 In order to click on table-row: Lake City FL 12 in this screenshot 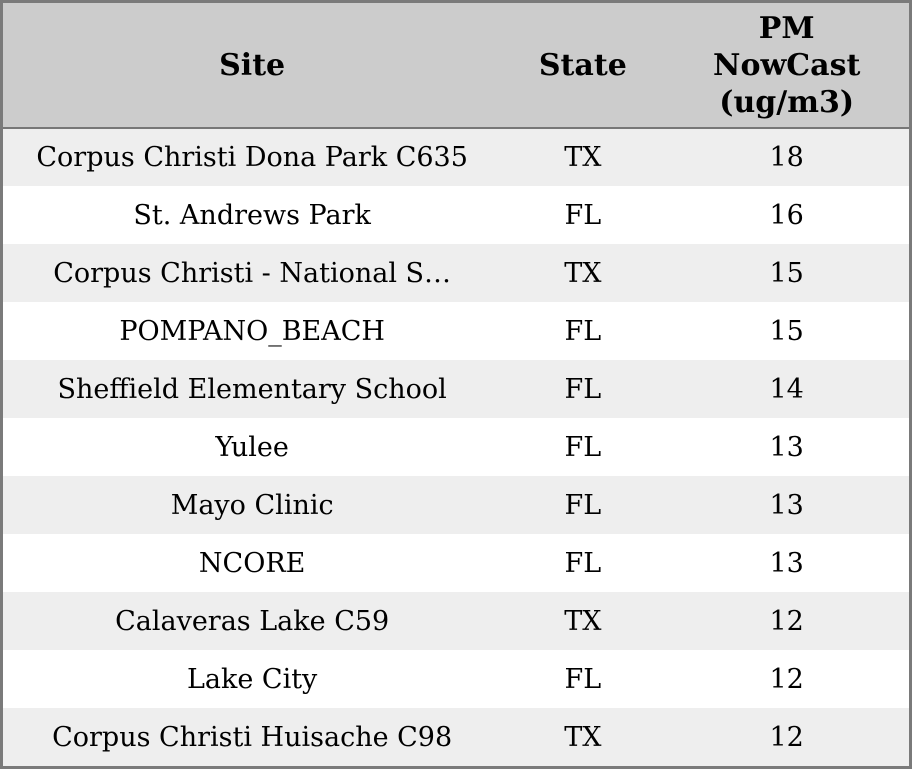, I will do `click(456, 679)`.